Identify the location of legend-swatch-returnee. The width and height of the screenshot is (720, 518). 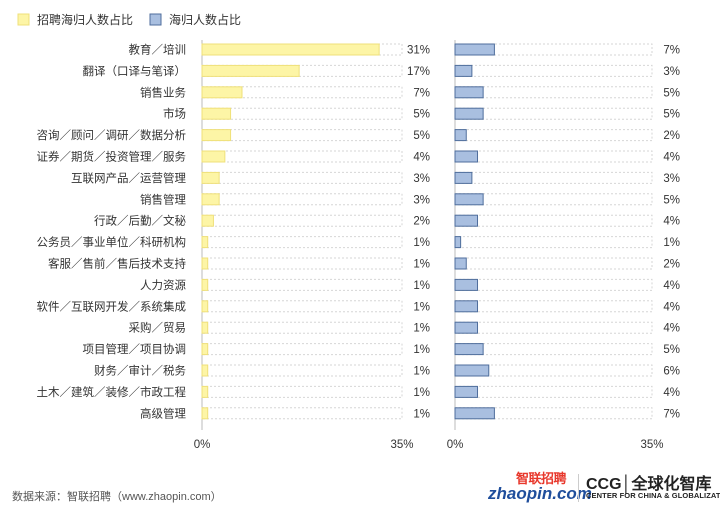
(155, 19).